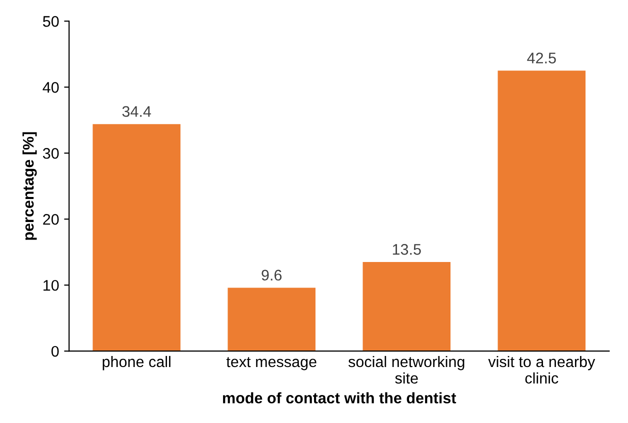  Describe the element at coordinates (50, 87) in the screenshot. I see `y-tick-label: 40` at that location.